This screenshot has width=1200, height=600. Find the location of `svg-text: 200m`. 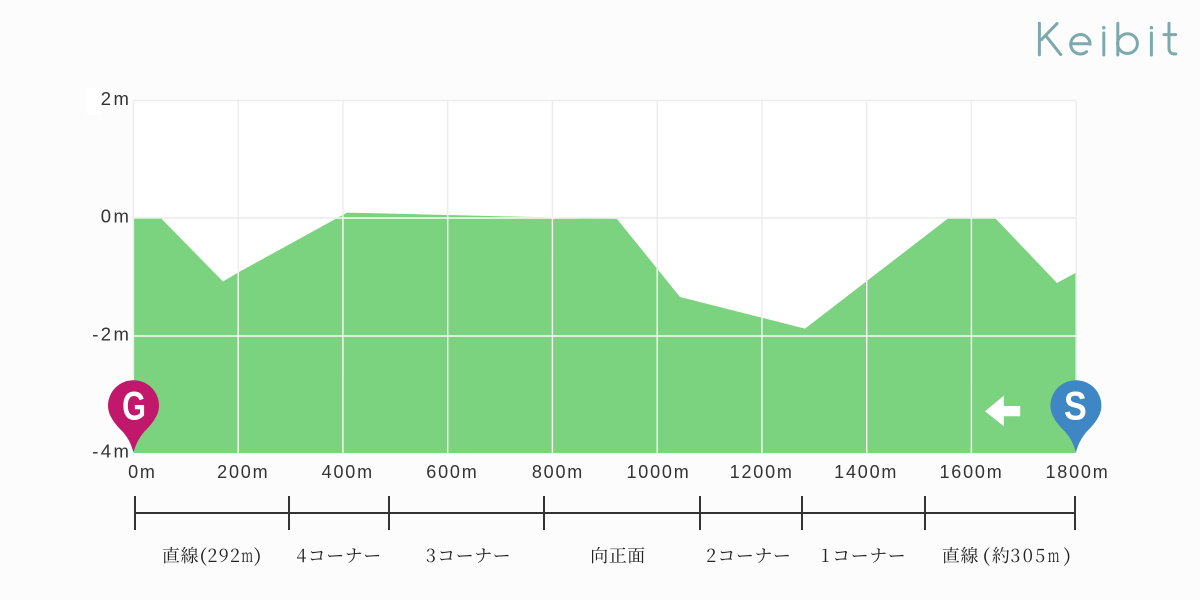

svg-text: 200m is located at coordinates (243, 472).